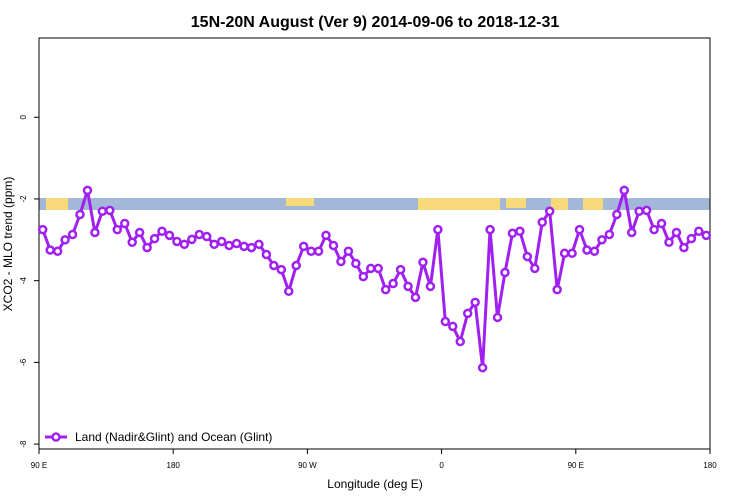 The width and height of the screenshot is (750, 500). I want to click on legend-marker, so click(56, 437).